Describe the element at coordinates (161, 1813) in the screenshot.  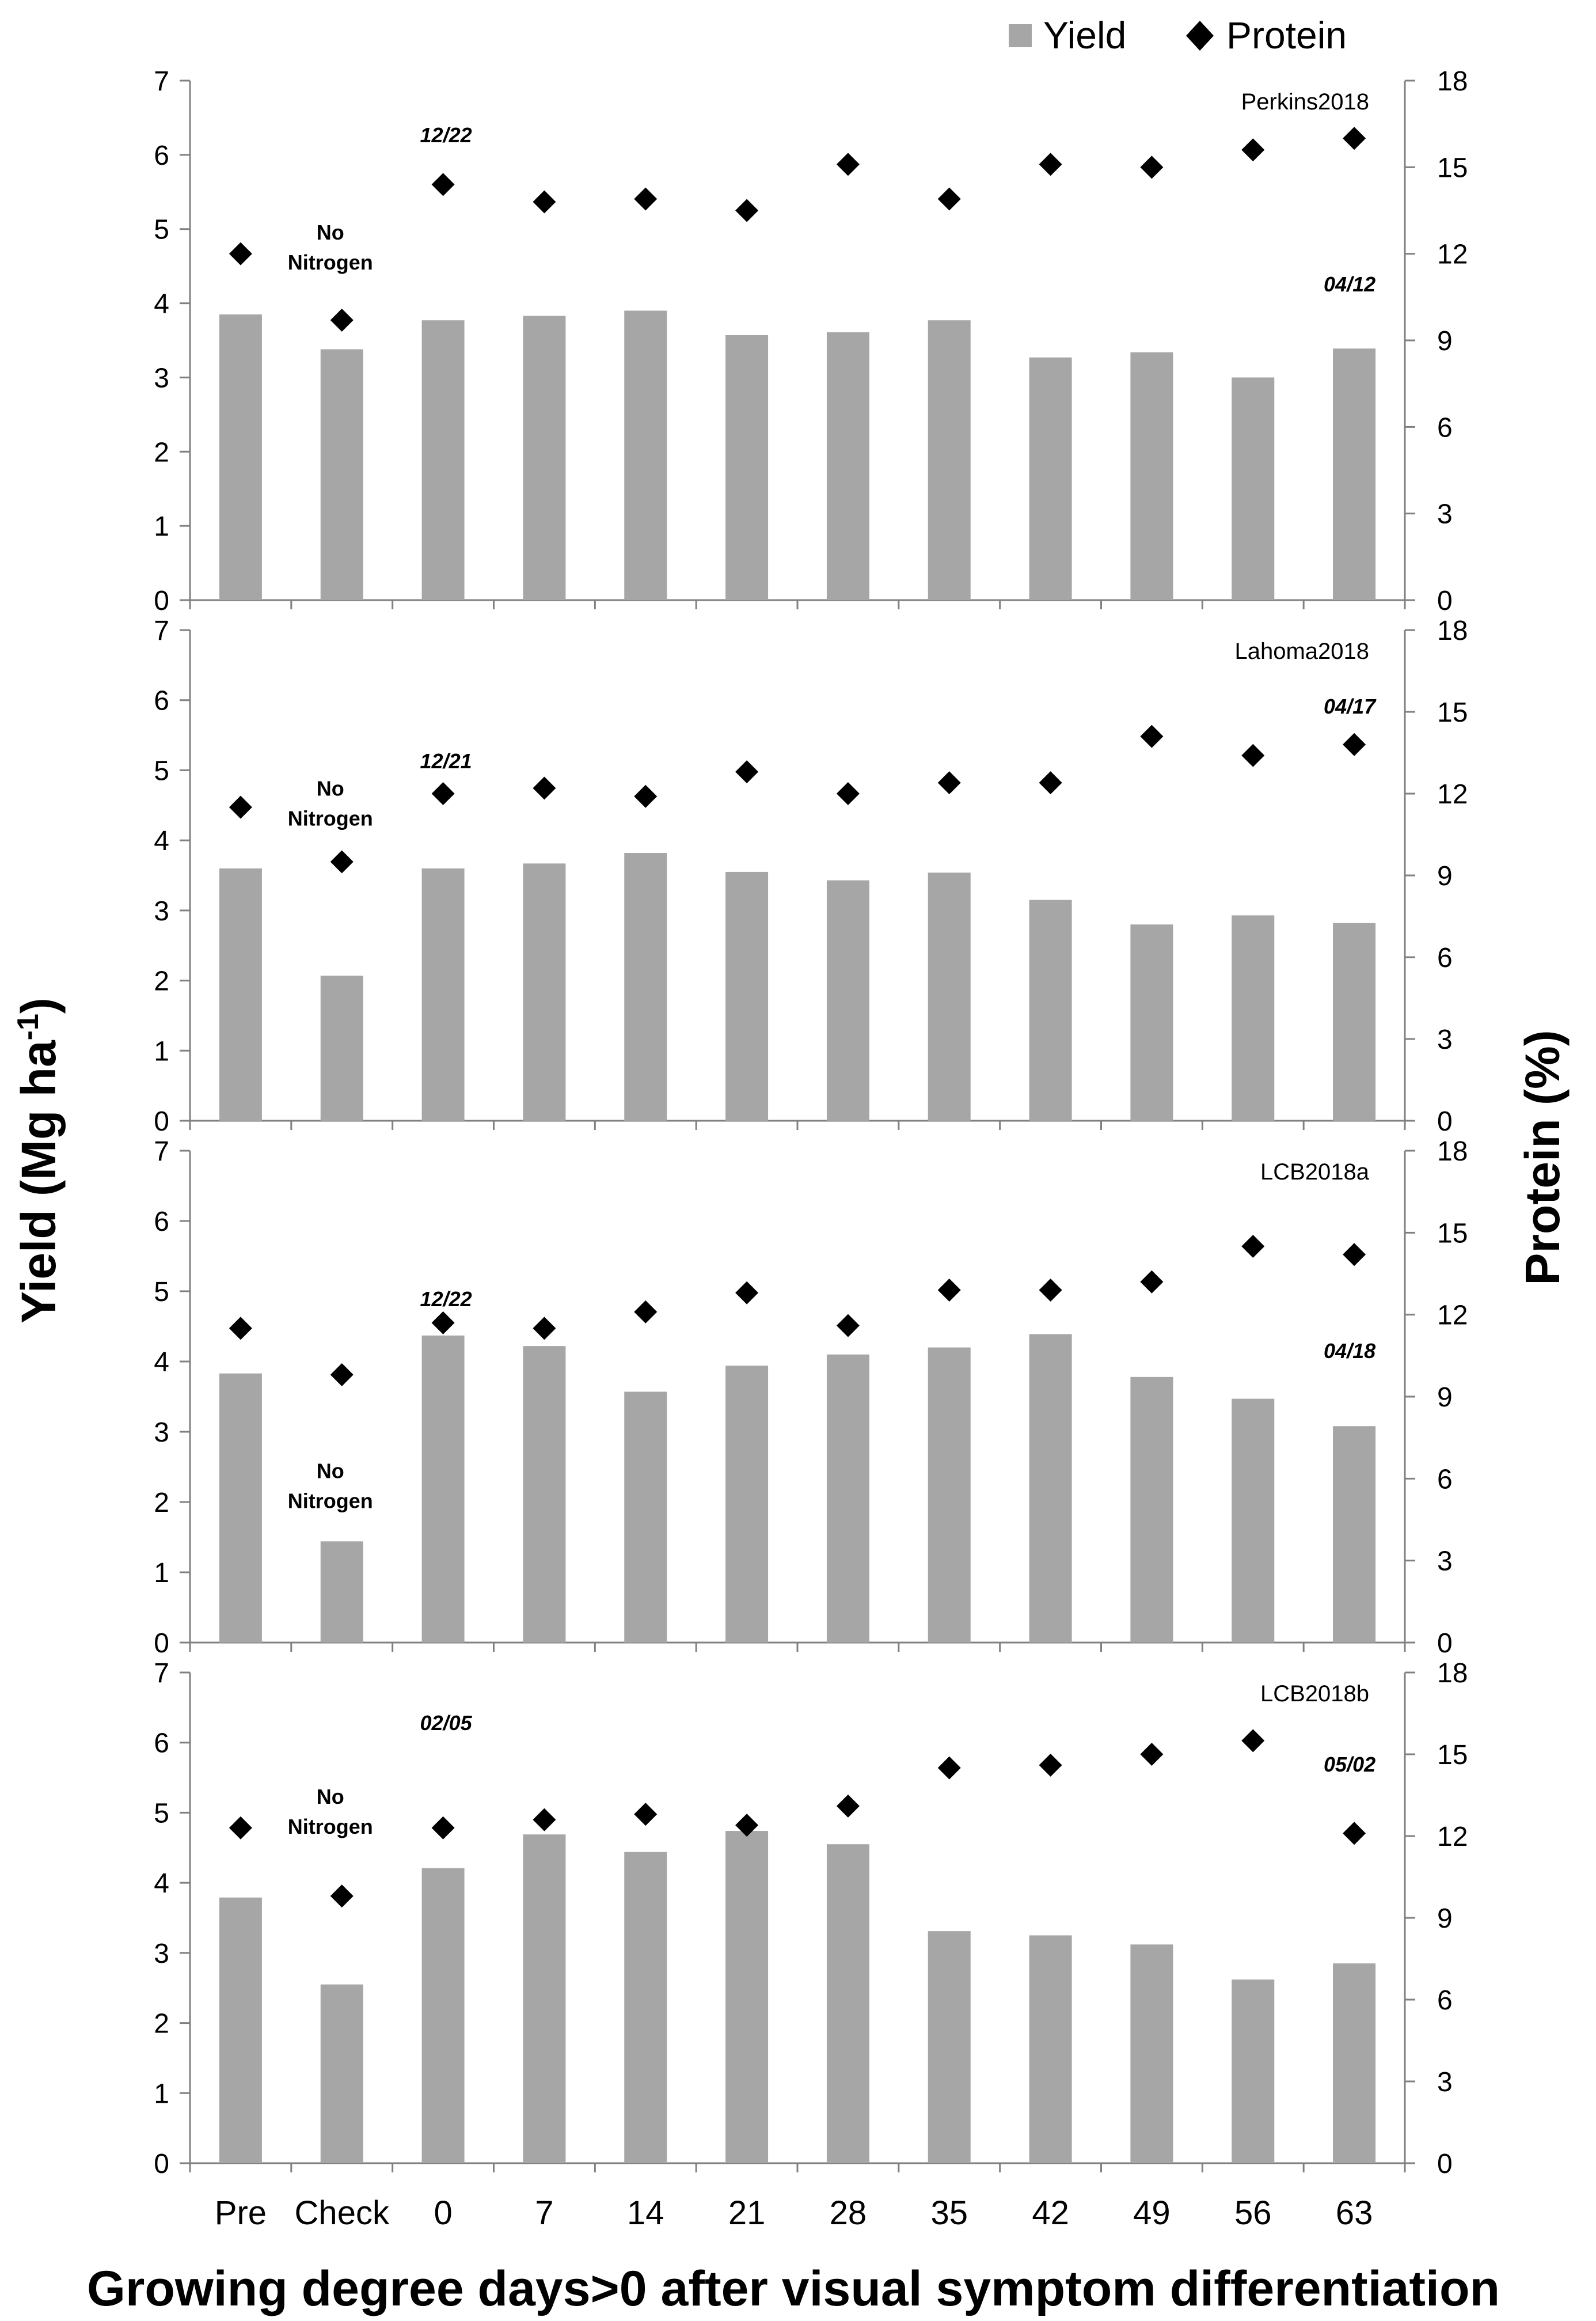
I see `left-tick-label: 5` at that location.